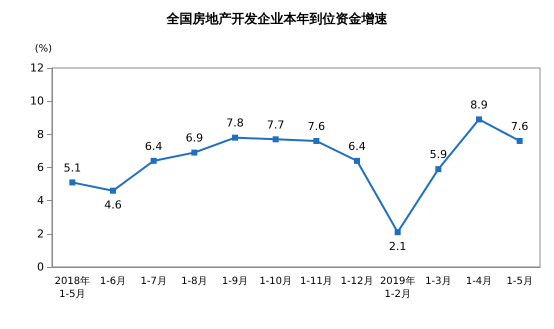  I want to click on y-tick-label: 12, so click(37, 68).